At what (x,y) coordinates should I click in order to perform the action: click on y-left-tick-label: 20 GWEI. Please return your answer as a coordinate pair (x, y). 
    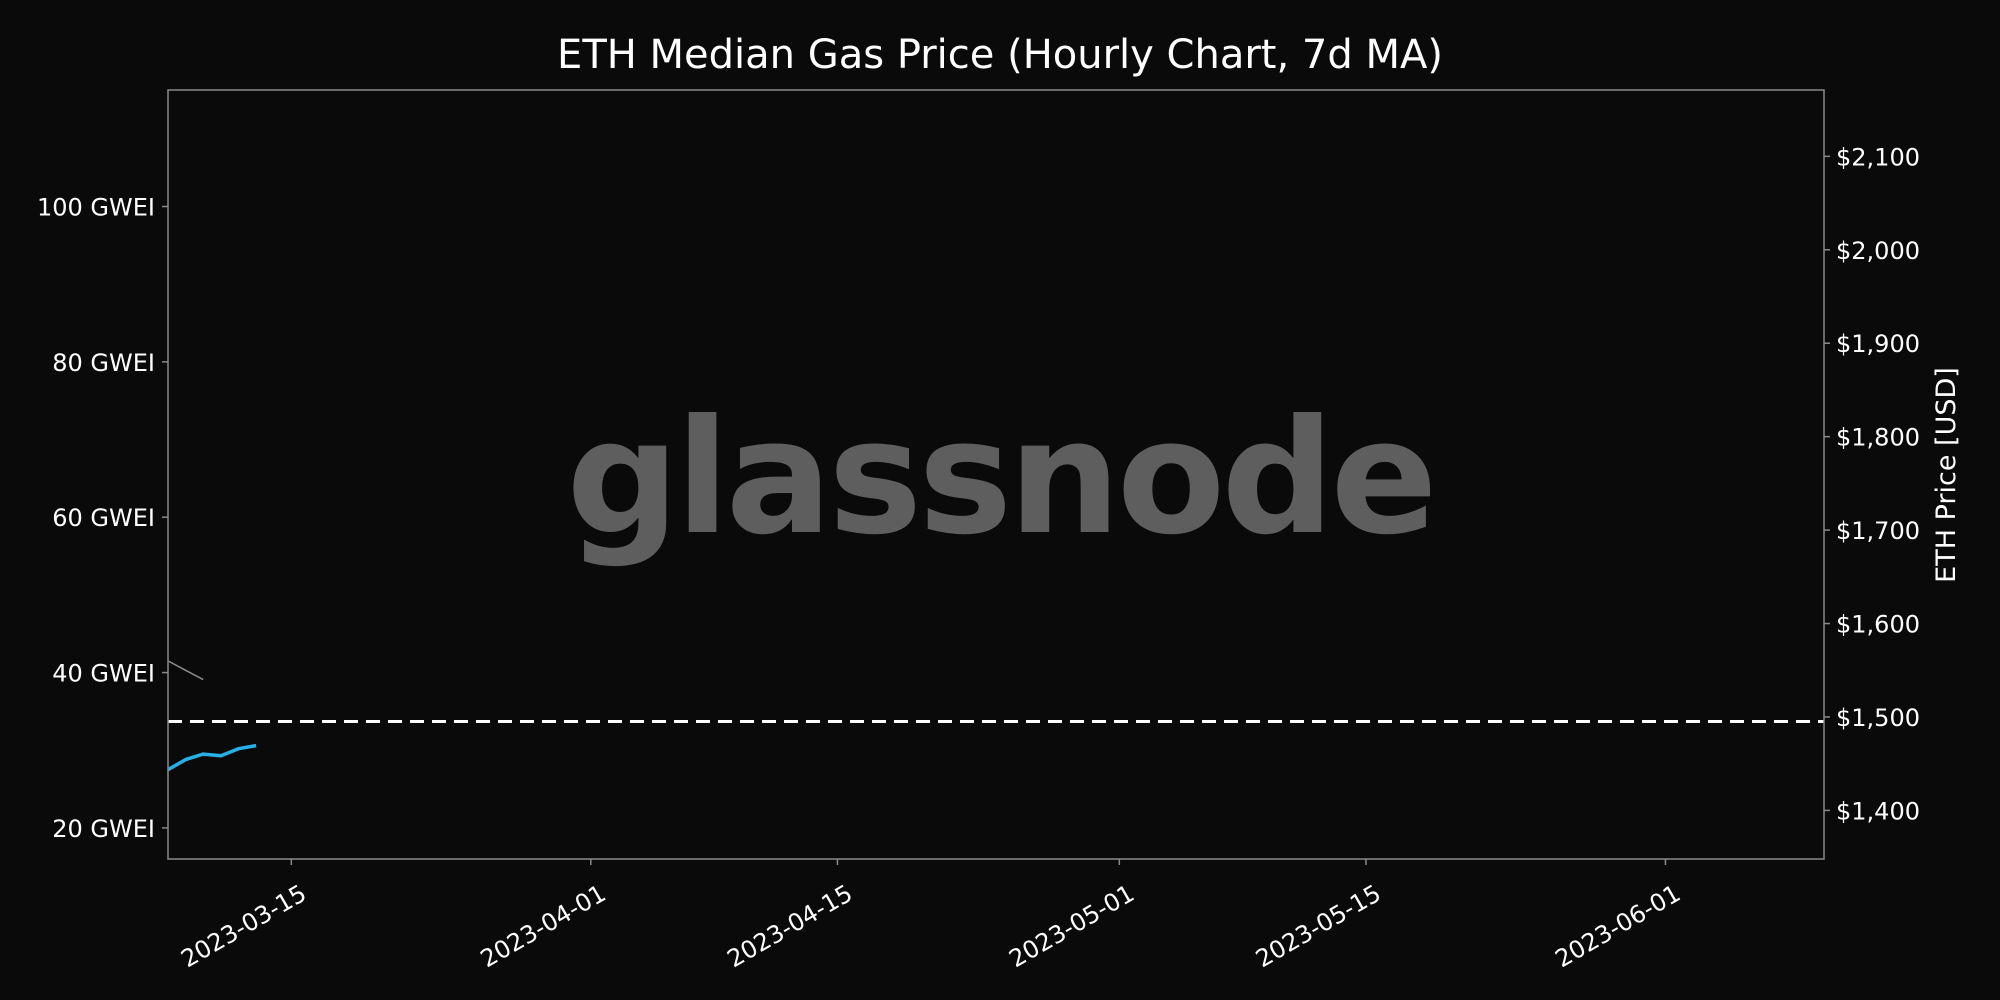
    Looking at the image, I should click on (103, 829).